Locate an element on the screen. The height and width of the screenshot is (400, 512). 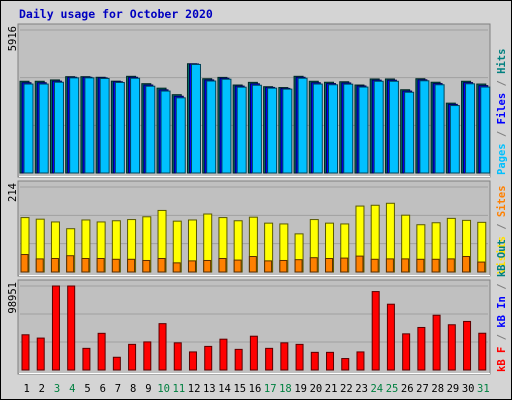
x-tick-label: 7 is located at coordinates (118, 389).